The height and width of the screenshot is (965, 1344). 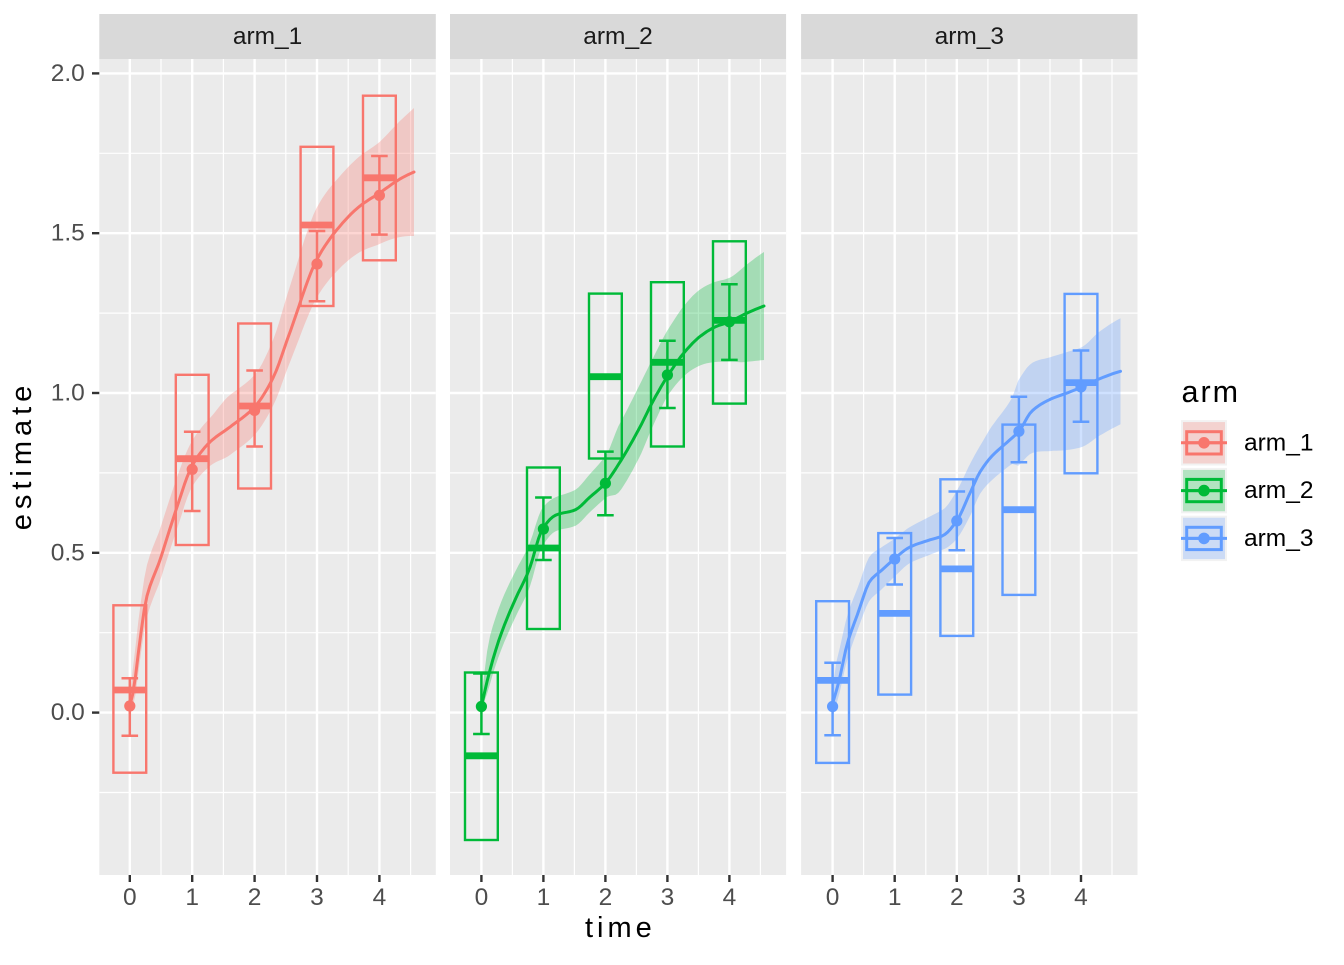 What do you see at coordinates (620, 928) in the screenshot?
I see `svg-text: time` at bounding box center [620, 928].